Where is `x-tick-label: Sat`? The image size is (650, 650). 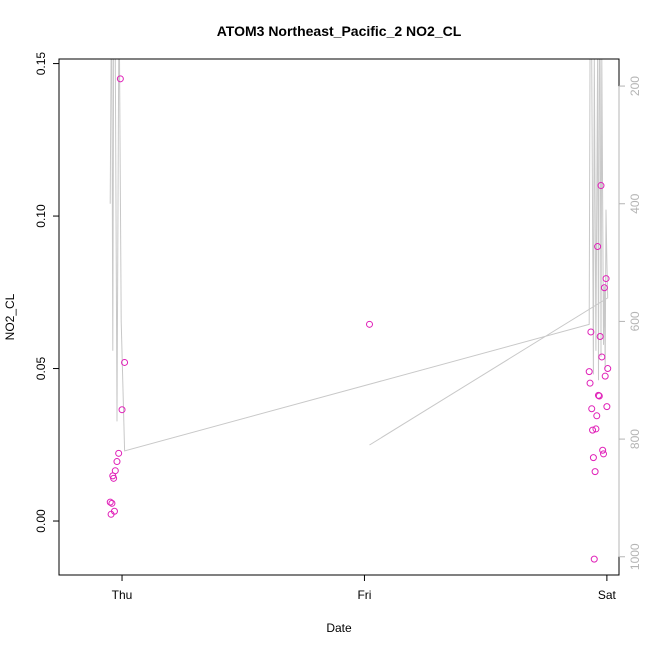 x-tick-label: Sat is located at coordinates (607, 595).